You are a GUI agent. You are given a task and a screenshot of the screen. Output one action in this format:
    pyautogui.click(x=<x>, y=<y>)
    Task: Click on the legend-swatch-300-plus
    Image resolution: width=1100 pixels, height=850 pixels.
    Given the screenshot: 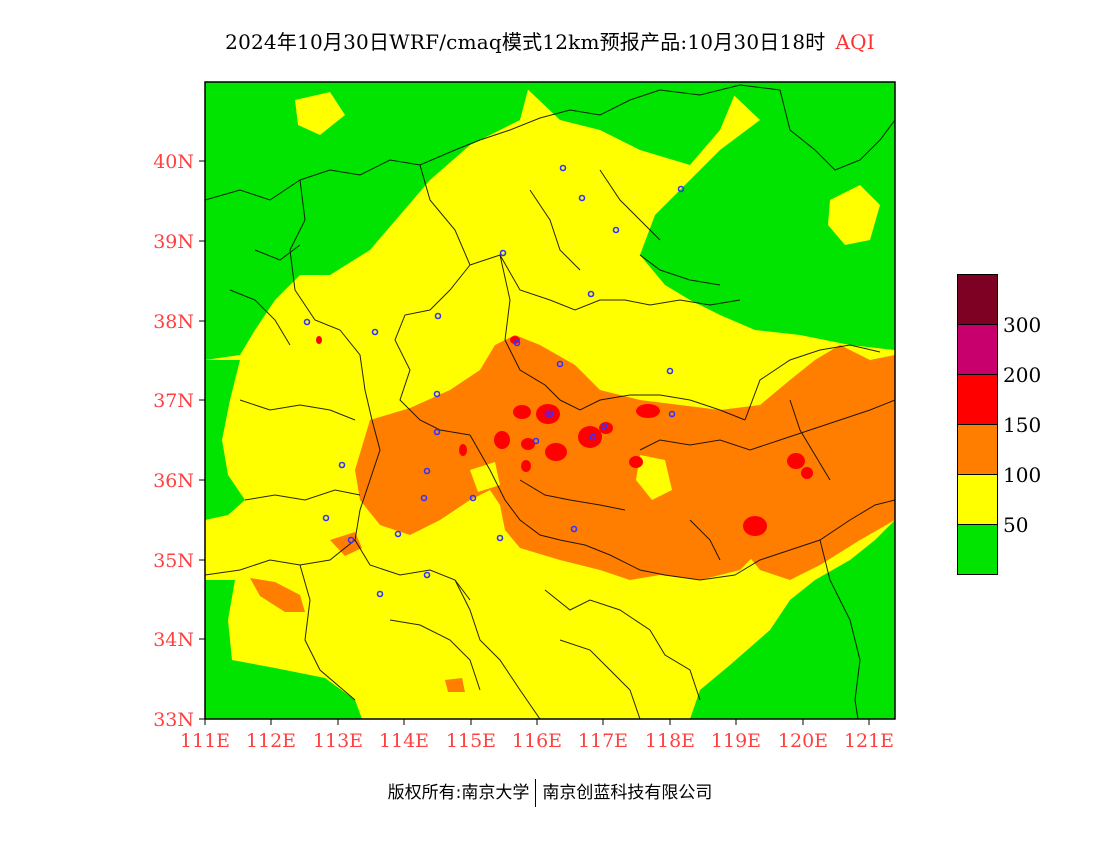 What is the action you would take?
    pyautogui.click(x=977, y=299)
    